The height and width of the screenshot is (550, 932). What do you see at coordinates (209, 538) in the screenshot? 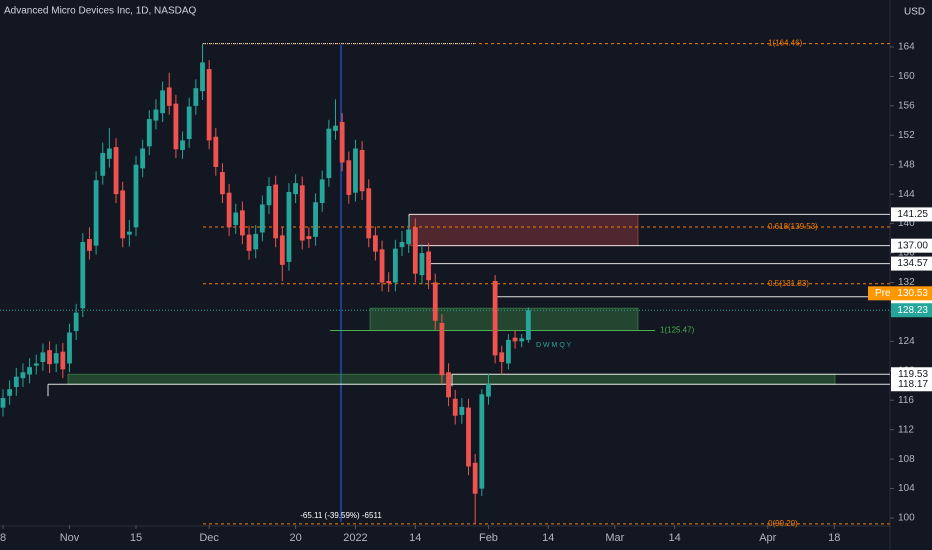
I see `x-tick-label: Dec` at bounding box center [209, 538].